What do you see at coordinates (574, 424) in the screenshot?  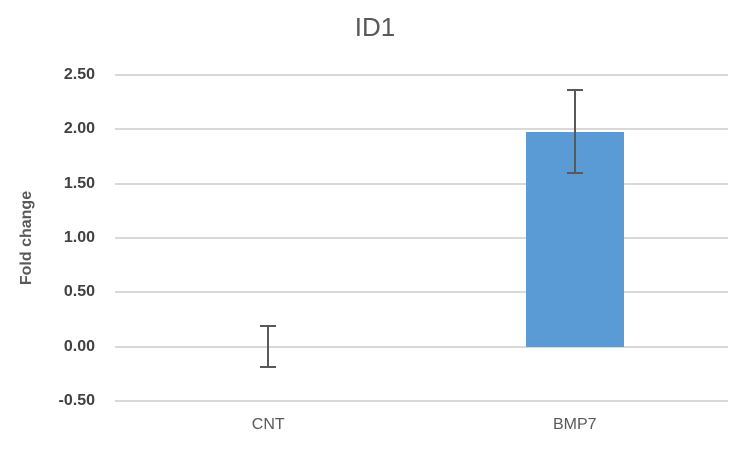 I see `x-axis-label-bmp7: BMP7` at bounding box center [574, 424].